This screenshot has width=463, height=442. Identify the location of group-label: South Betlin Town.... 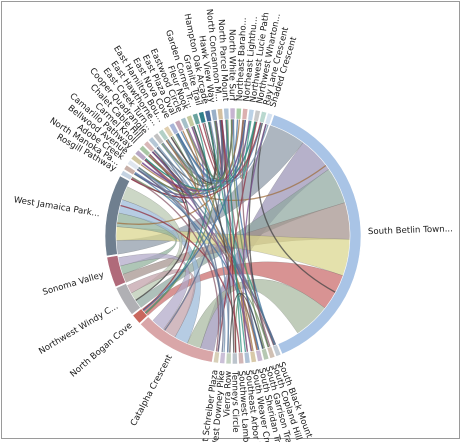
(410, 230).